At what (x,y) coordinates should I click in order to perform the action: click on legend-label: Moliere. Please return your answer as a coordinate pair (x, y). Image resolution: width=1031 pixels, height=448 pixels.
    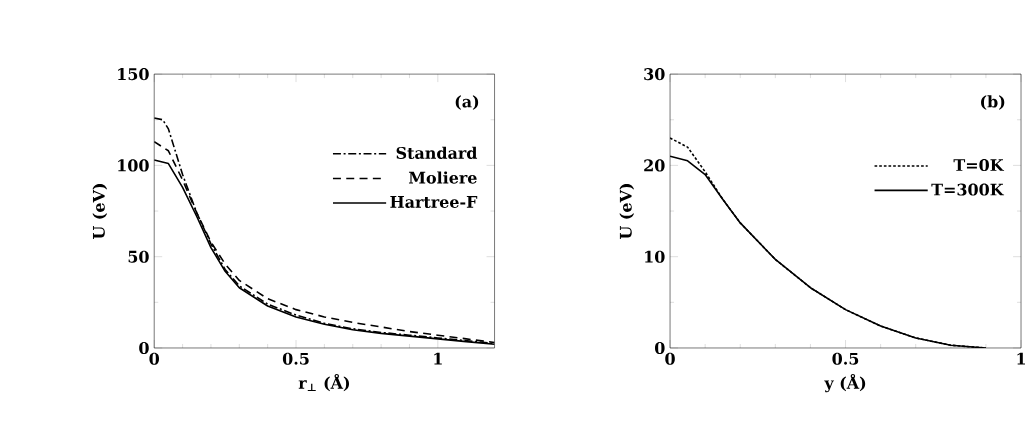
    Looking at the image, I should click on (442, 177).